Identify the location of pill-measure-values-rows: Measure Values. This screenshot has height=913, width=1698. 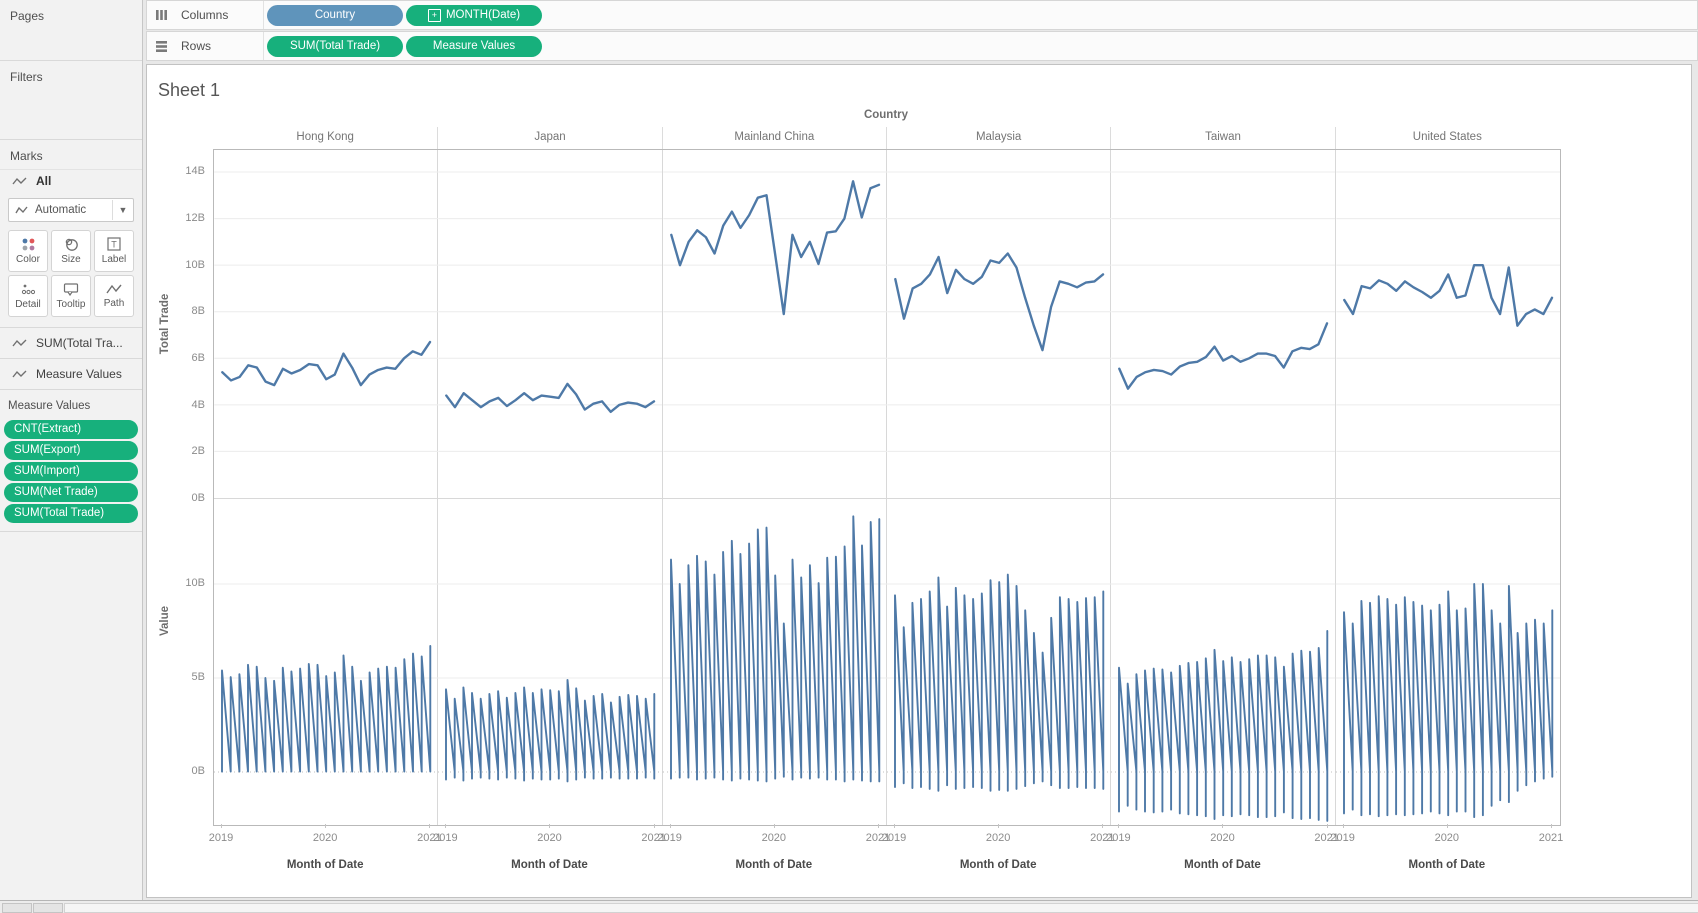
(474, 46).